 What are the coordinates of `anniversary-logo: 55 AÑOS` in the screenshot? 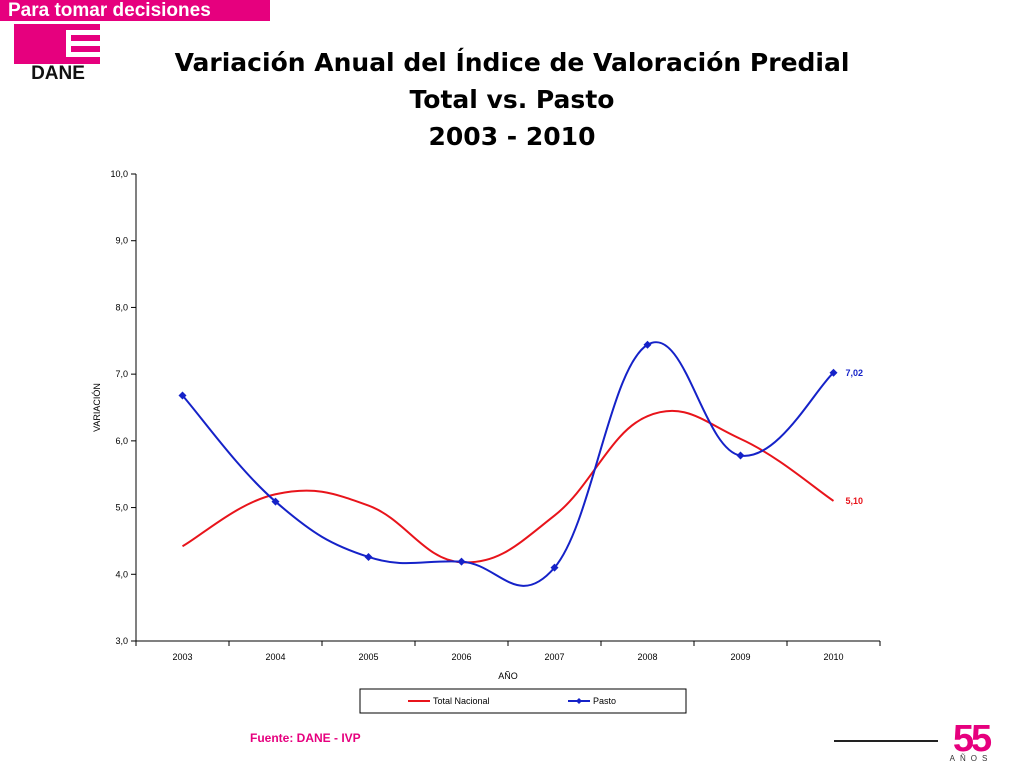 It's located at (973, 742).